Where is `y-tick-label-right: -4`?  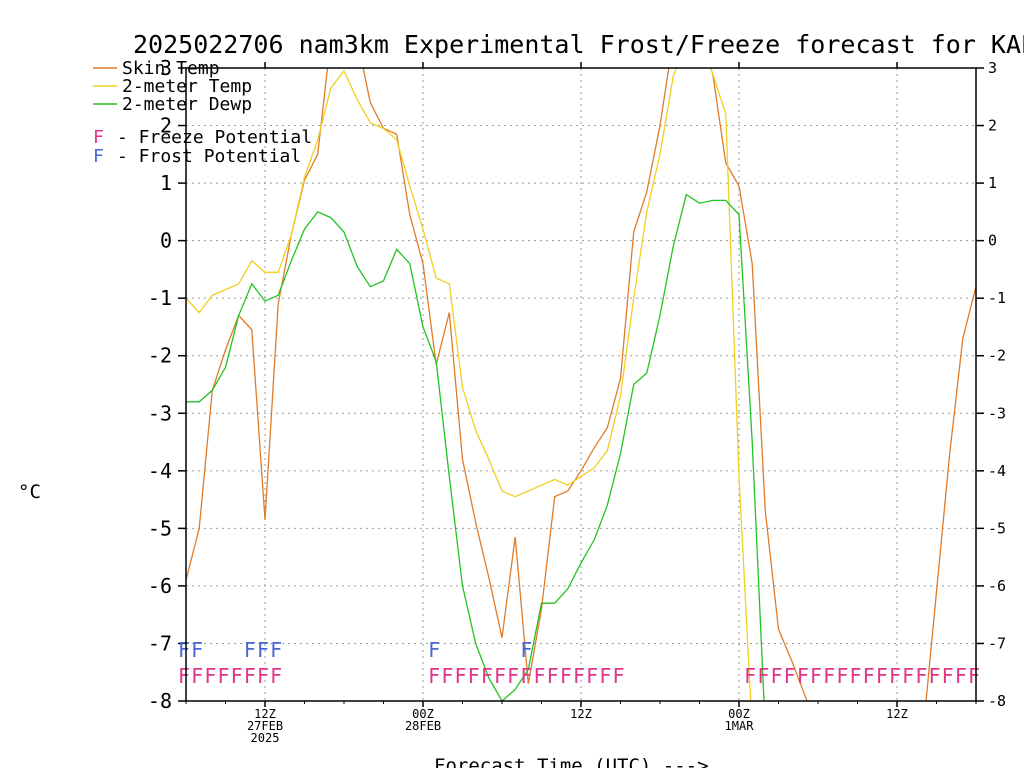
y-tick-label-right: -4 is located at coordinates (997, 471).